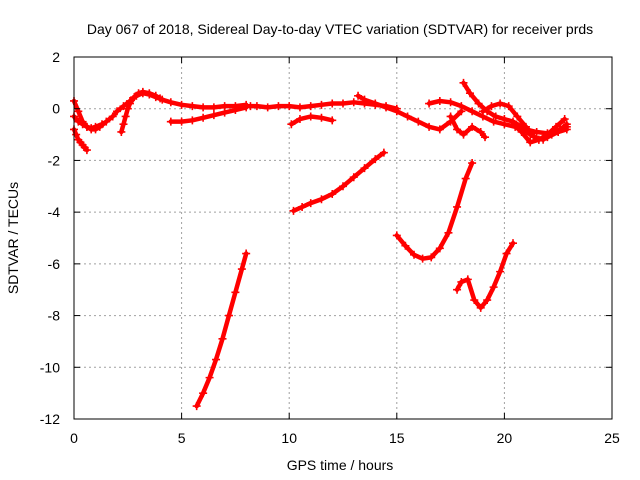  What do you see at coordinates (345, 438) in the screenshot?
I see `x-tick-labels: 0 5 10 15 20 25` at bounding box center [345, 438].